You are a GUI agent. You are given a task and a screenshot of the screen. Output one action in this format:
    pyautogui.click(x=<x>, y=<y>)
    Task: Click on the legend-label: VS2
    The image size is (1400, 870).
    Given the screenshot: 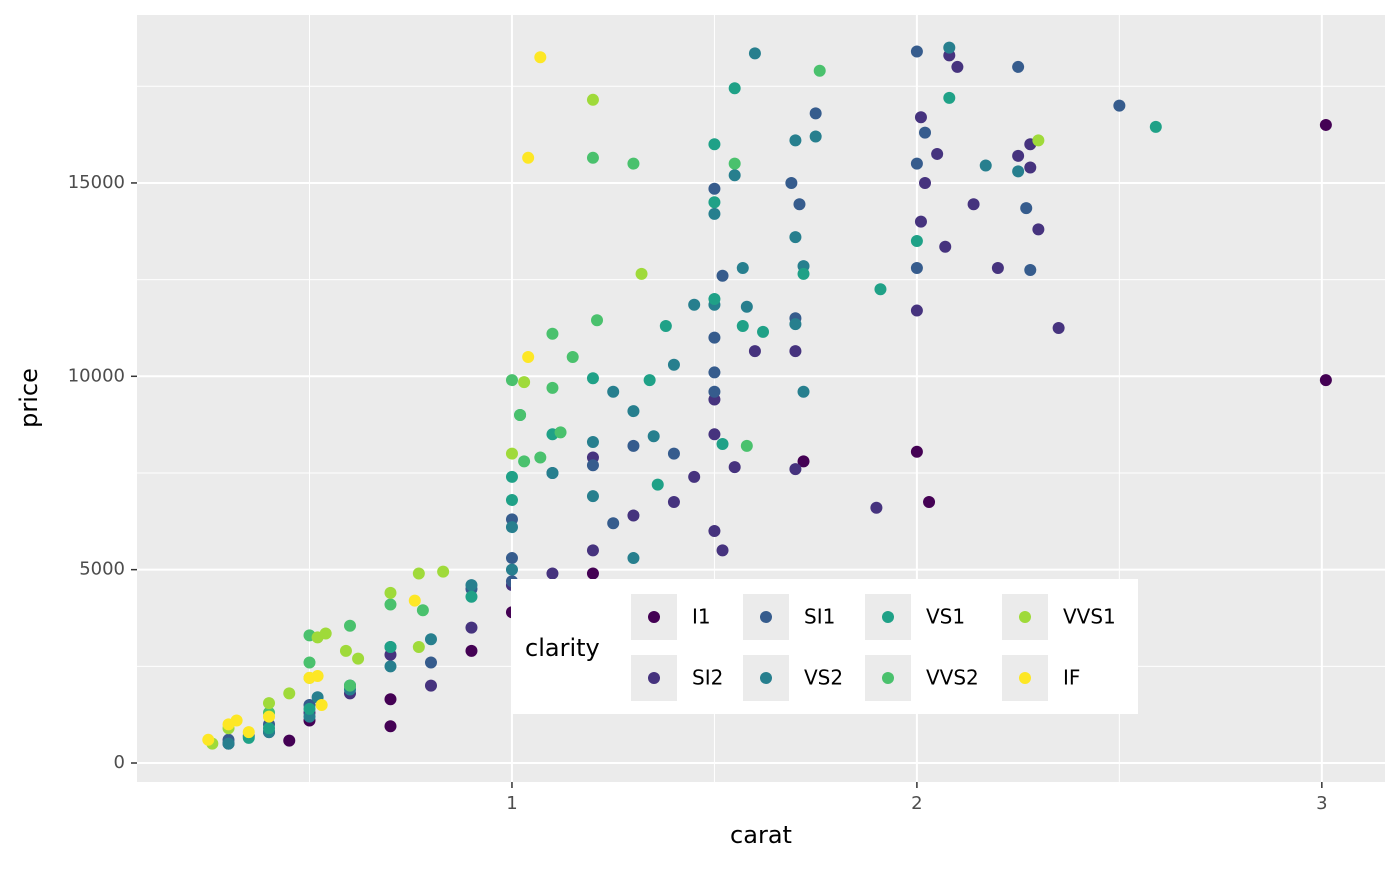 What is the action you would take?
    pyautogui.click(x=823, y=678)
    